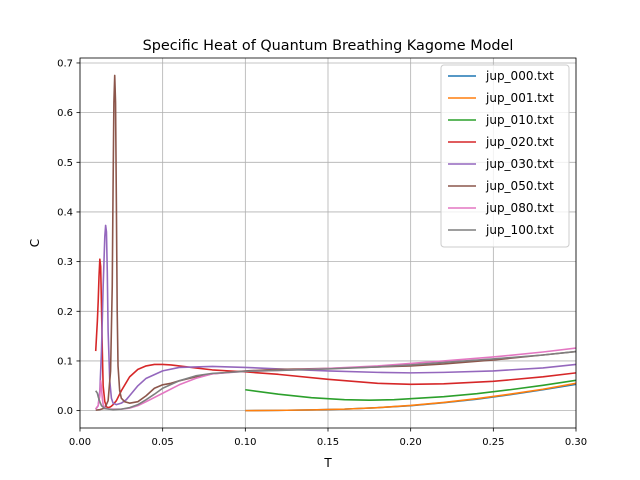 Image resolution: width=640 pixels, height=480 pixels. What do you see at coordinates (80, 442) in the screenshot?
I see `x-tick-label: 0.00` at bounding box center [80, 442].